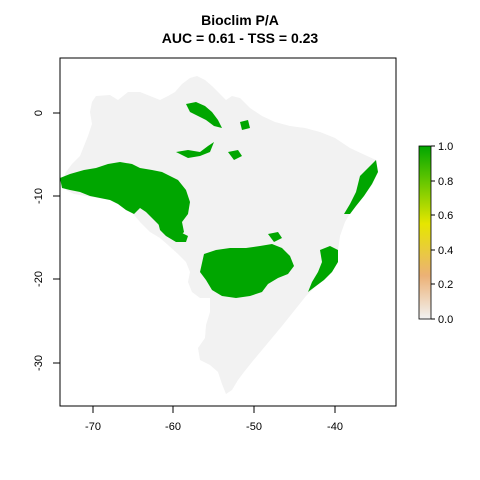  What do you see at coordinates (204, 115) in the screenshot?
I see `presence-area-north` at bounding box center [204, 115].